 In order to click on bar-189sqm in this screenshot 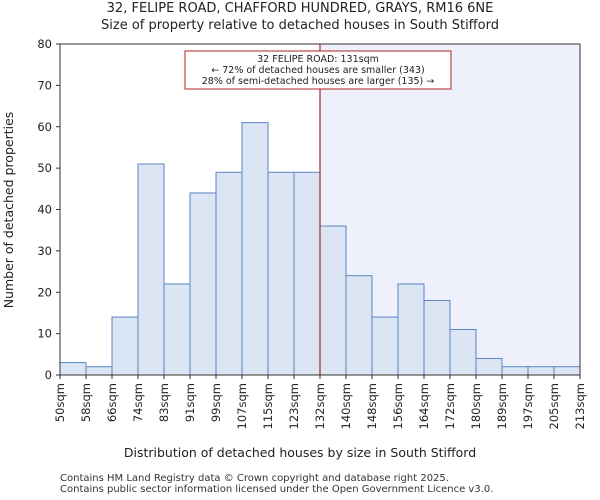, I will do `click(515, 371)`.